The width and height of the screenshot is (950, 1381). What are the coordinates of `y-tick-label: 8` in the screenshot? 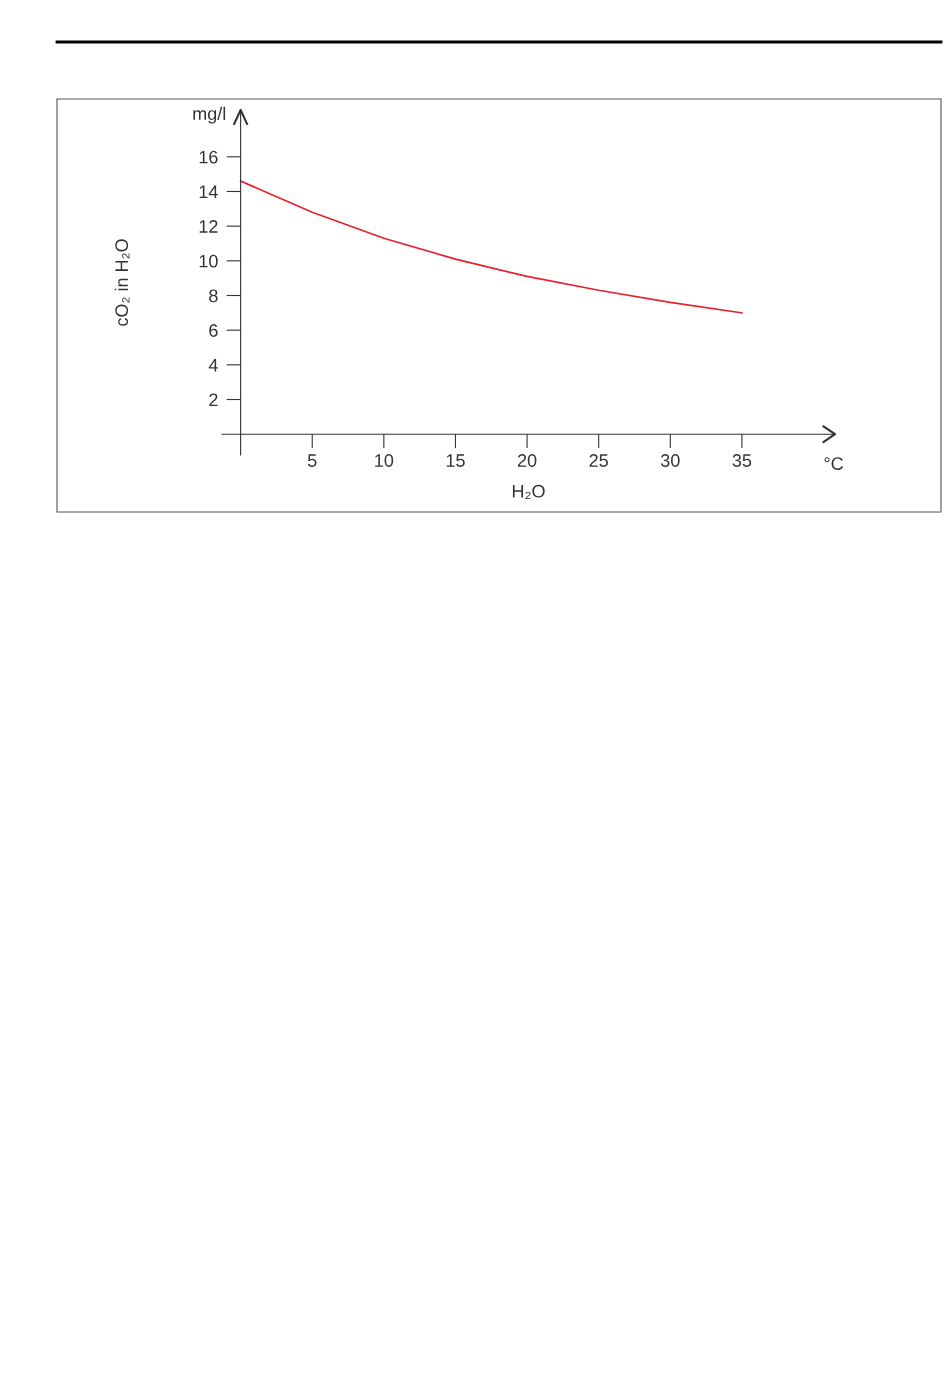 It's located at (213, 296).